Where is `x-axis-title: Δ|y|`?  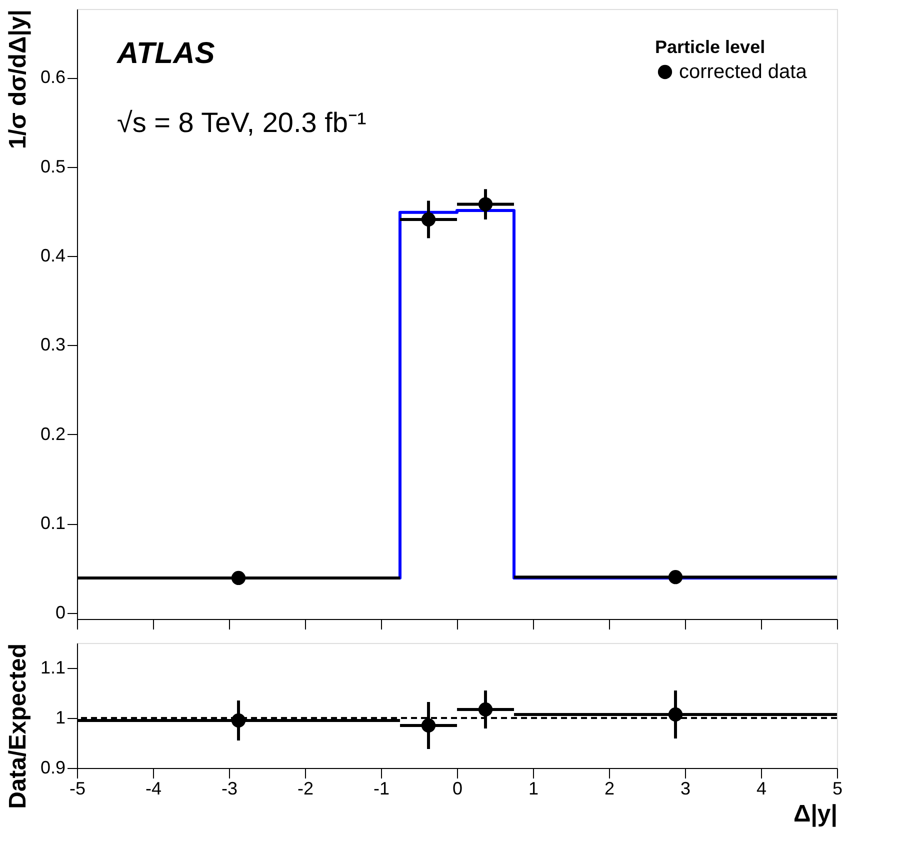
x-axis-title: Δ|y| is located at coordinates (815, 814).